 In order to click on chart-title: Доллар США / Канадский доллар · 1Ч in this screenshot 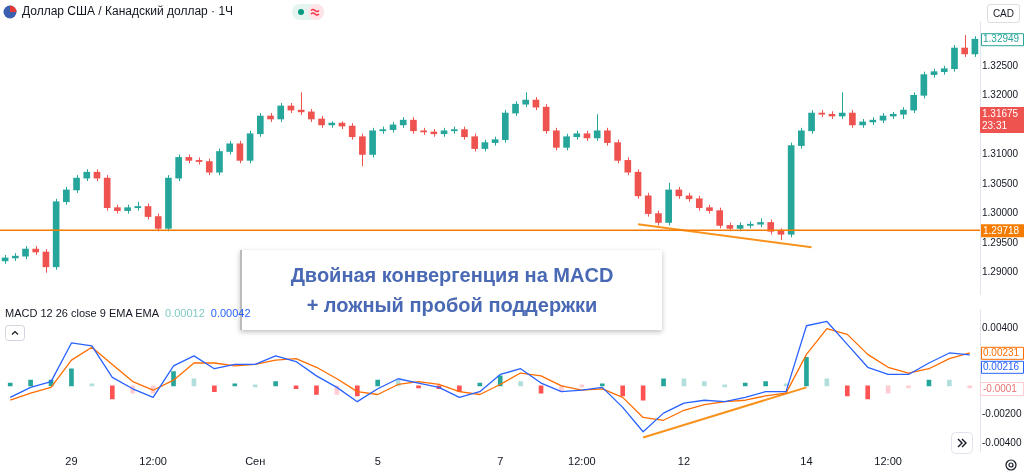, I will do `click(128, 11)`.